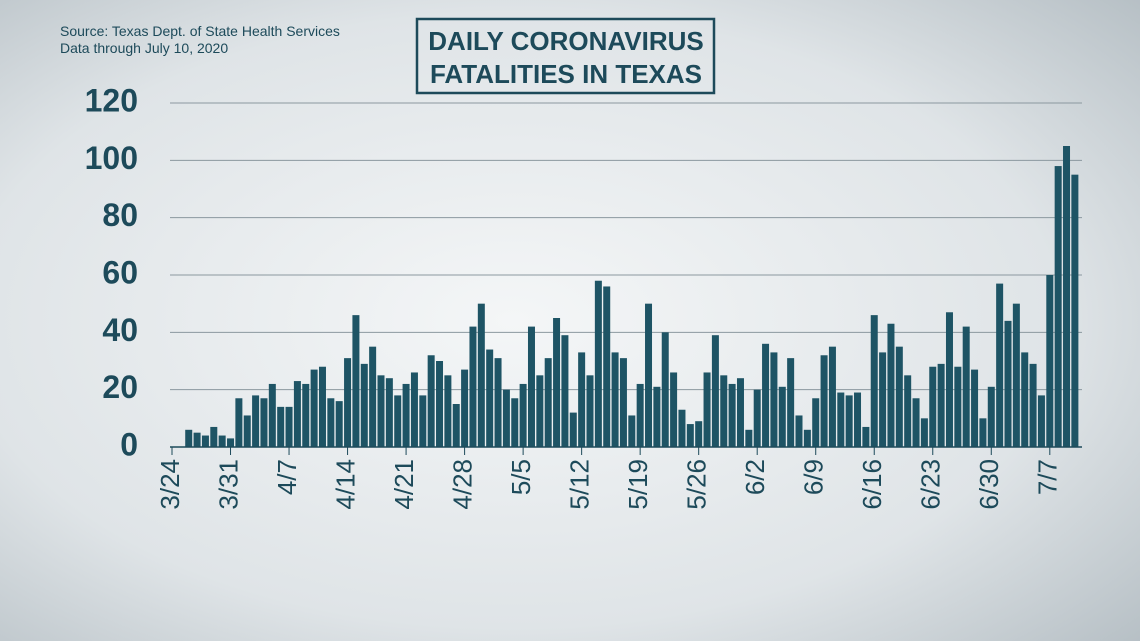  I want to click on y-tick-label: 60, so click(120, 272).